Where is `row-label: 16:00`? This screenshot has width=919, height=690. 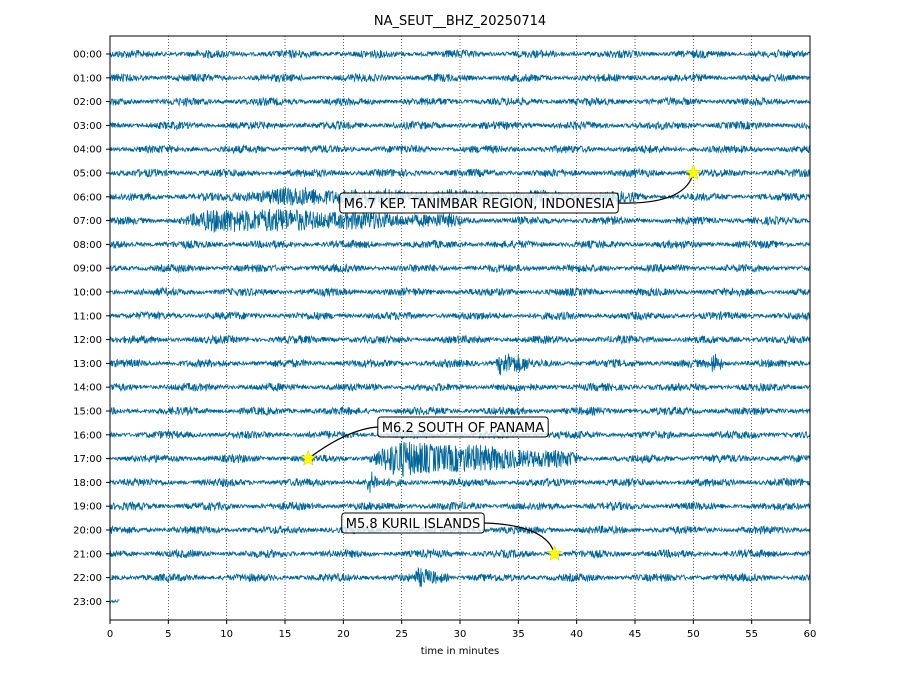 row-label: 16:00 is located at coordinates (87, 435).